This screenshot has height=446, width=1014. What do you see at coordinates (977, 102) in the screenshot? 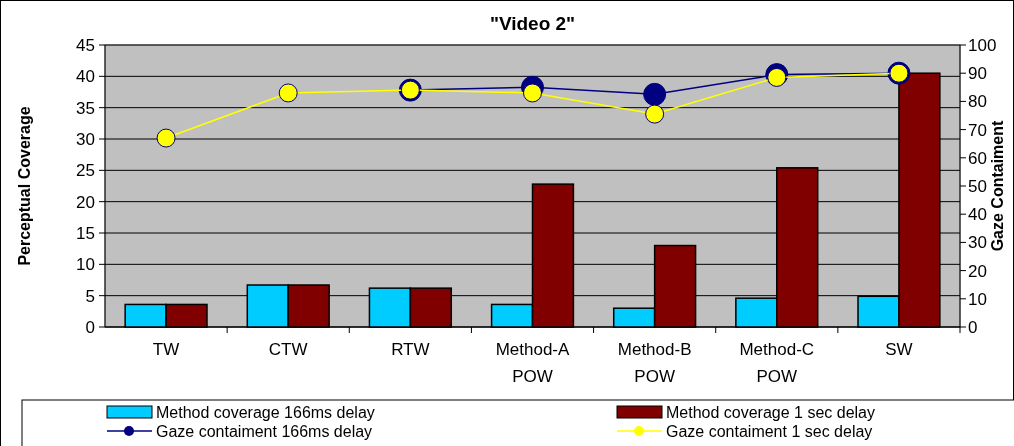
I see `y2-tick-label: 80` at bounding box center [977, 102].